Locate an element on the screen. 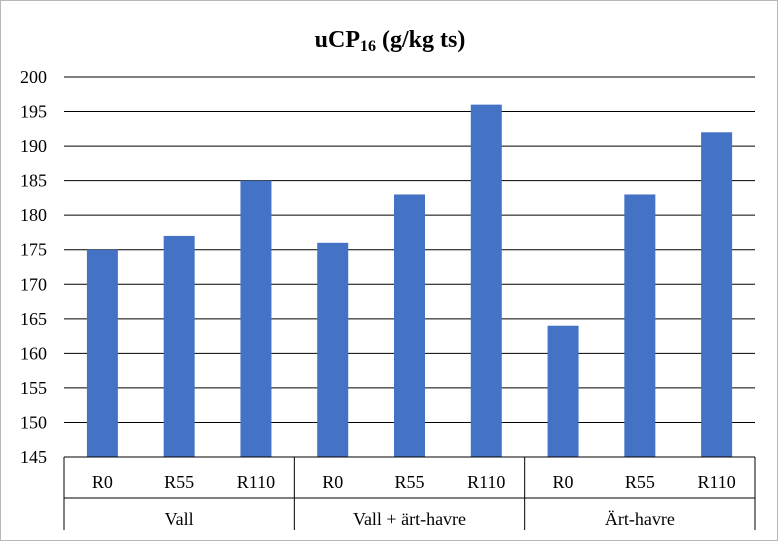 This screenshot has height=542, width=778. axes is located at coordinates (409, 493).